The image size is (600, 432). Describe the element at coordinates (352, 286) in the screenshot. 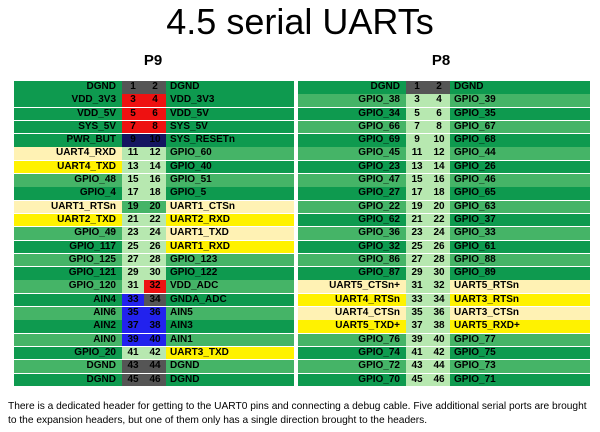

I see `pin-label-left: UART5_CTSn+` at that location.